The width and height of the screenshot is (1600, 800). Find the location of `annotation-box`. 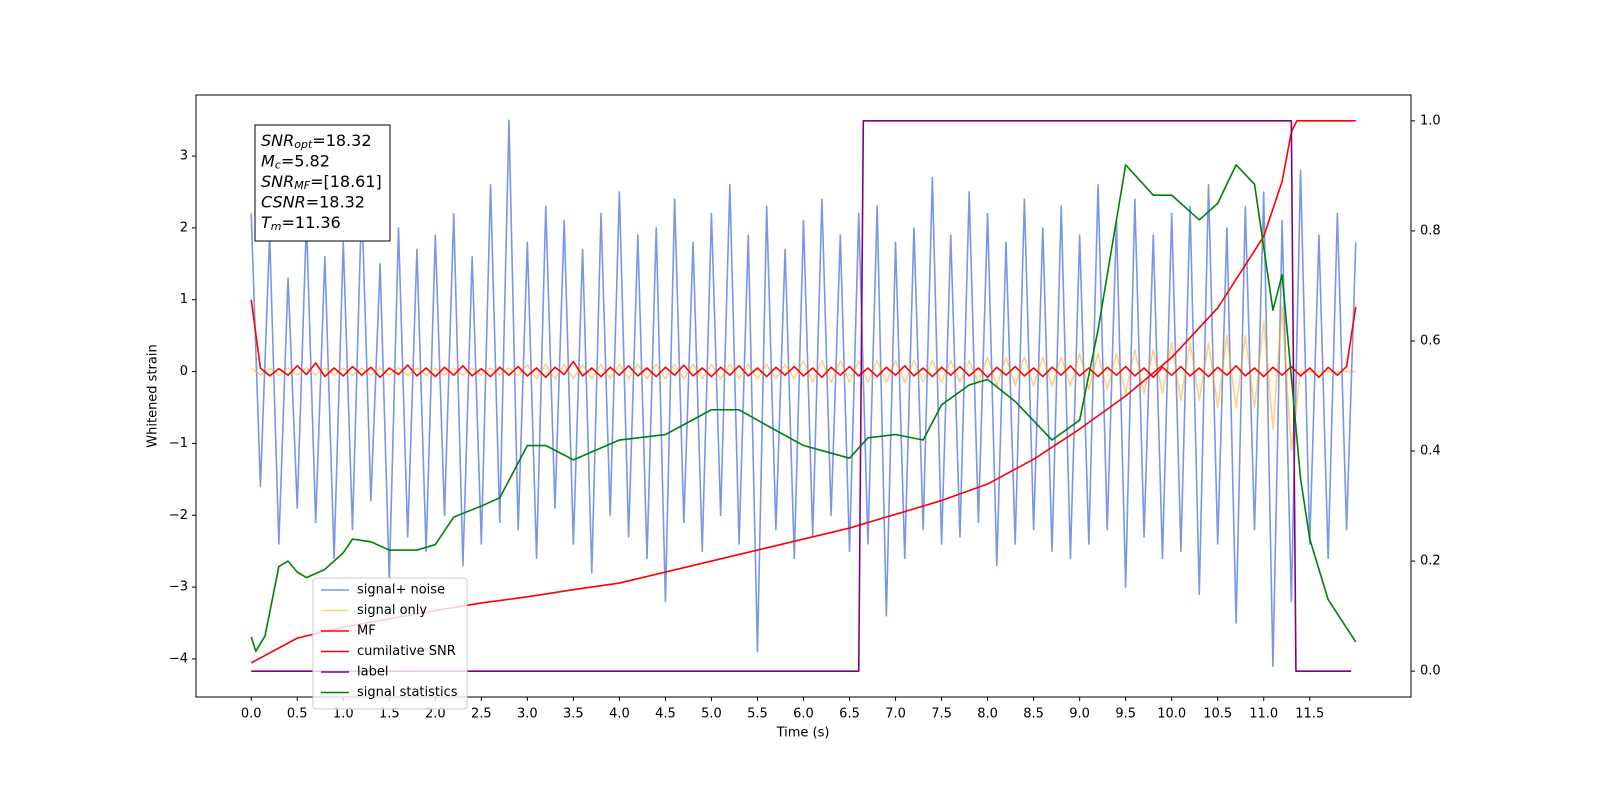

annotation-box is located at coordinates (322, 183).